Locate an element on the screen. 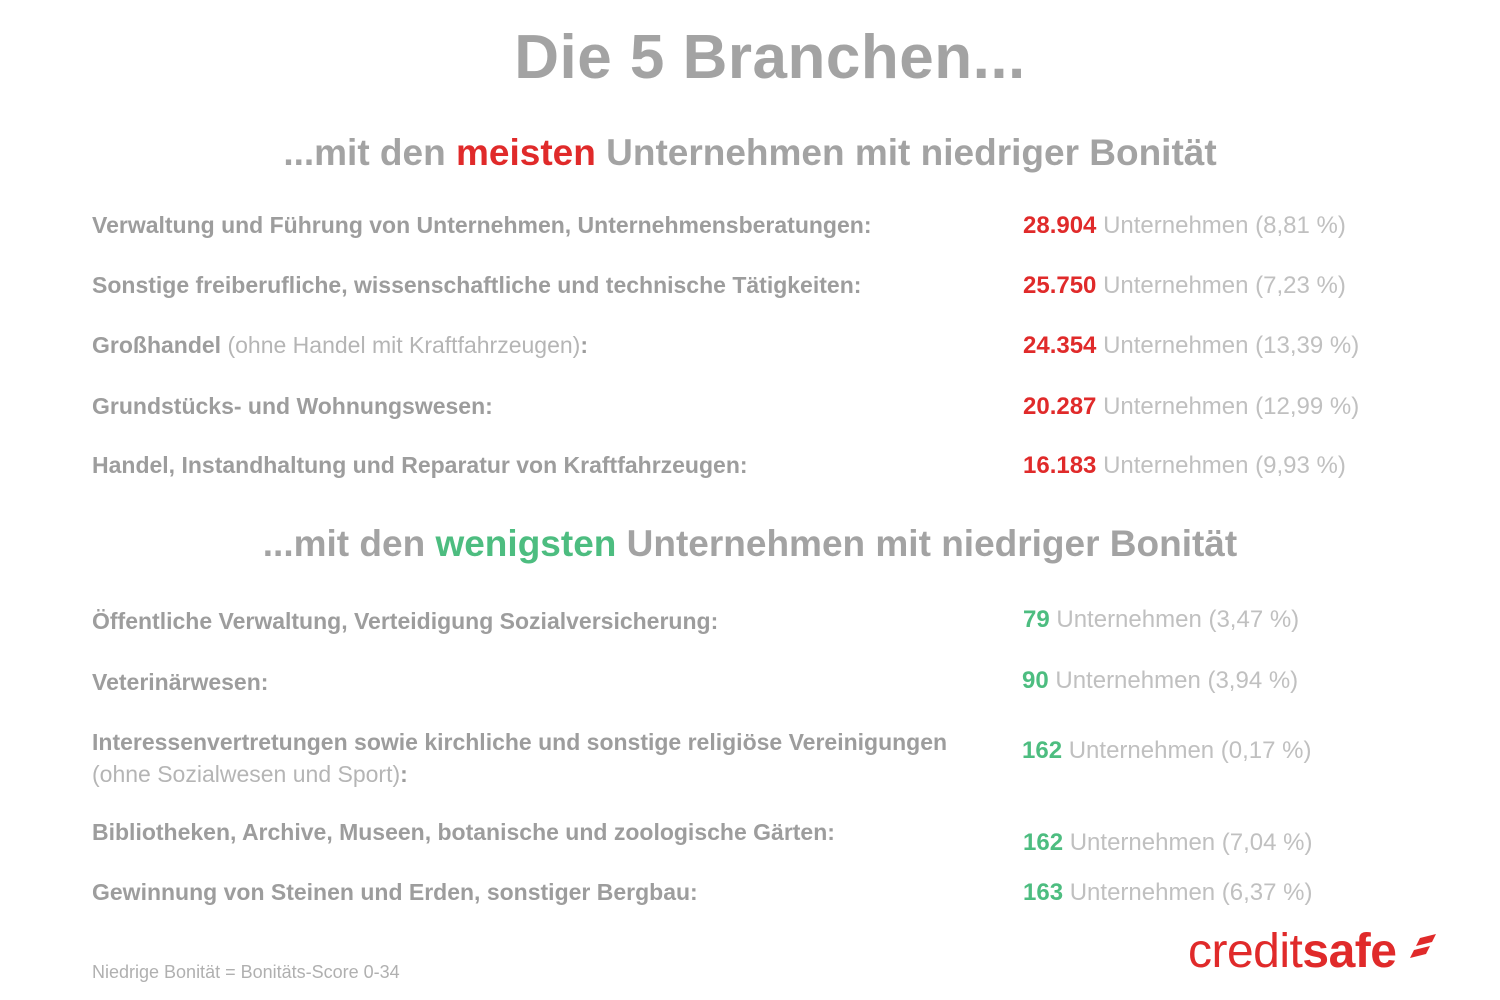  industry-value: 25.750 Unternehmen (7,23 %) is located at coordinates (1184, 286).